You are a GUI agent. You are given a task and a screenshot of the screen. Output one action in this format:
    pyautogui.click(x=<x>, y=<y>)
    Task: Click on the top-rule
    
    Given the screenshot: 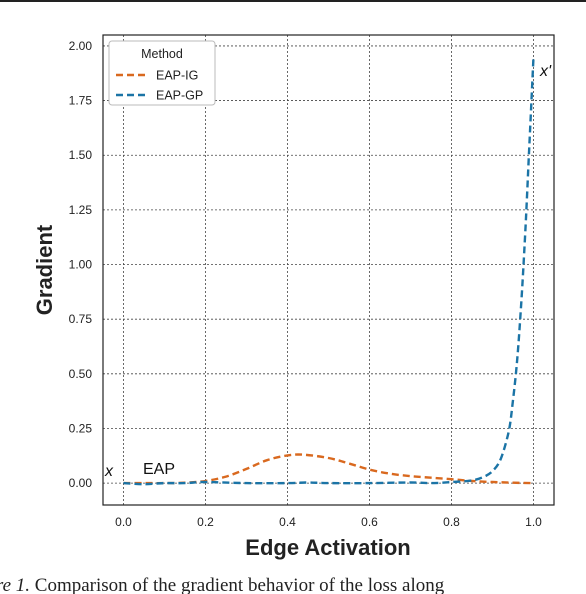 What is the action you would take?
    pyautogui.click(x=293, y=1)
    